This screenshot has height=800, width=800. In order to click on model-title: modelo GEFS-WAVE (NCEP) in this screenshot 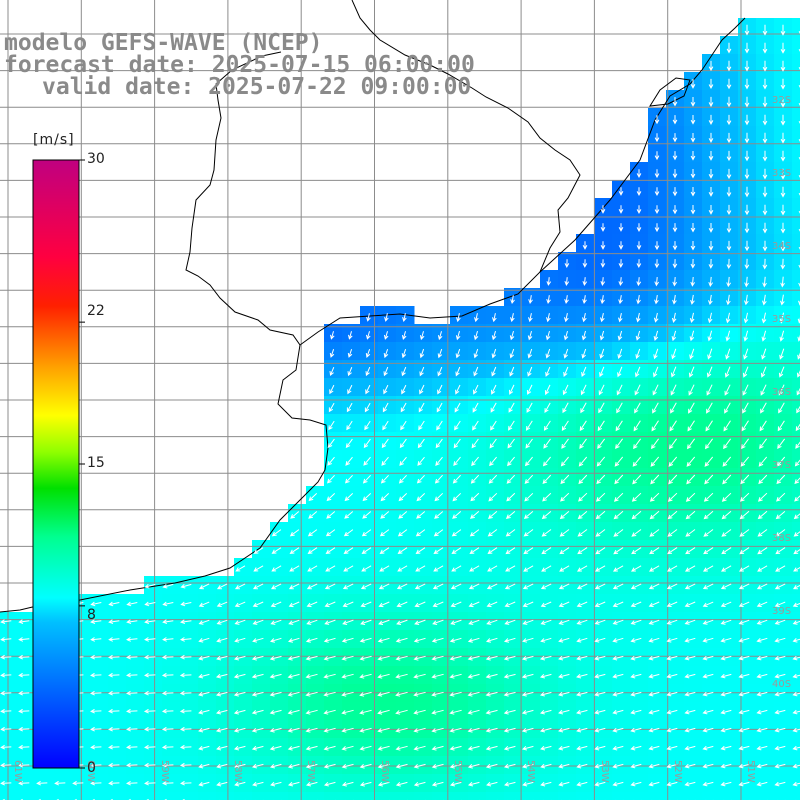, I will do `click(163, 43)`.